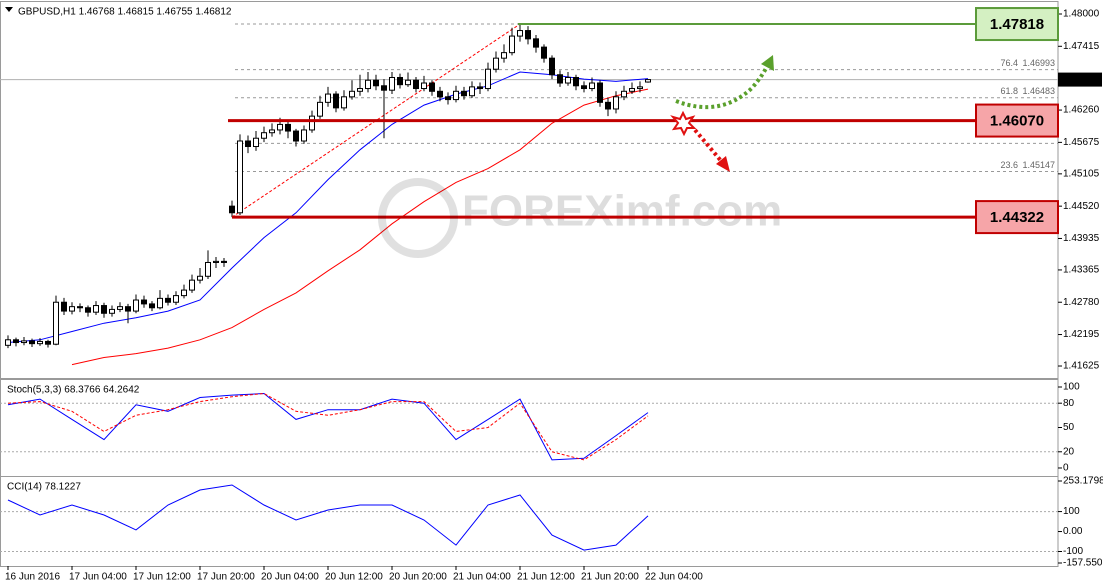 Image resolution: width=1103 pixels, height=588 pixels. Describe the element at coordinates (546, 577) in the screenshot. I see `x-tick-label: 21 Jun 12:00` at that location.